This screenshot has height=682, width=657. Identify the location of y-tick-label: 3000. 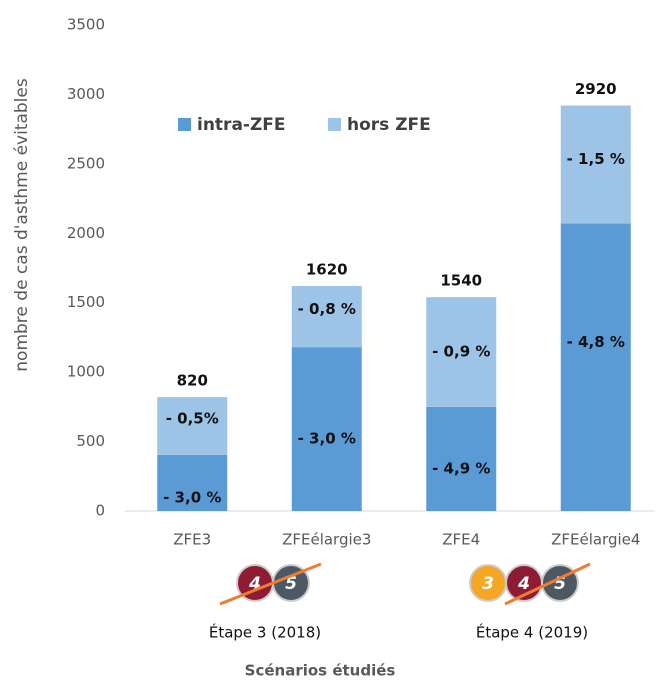
(86, 94).